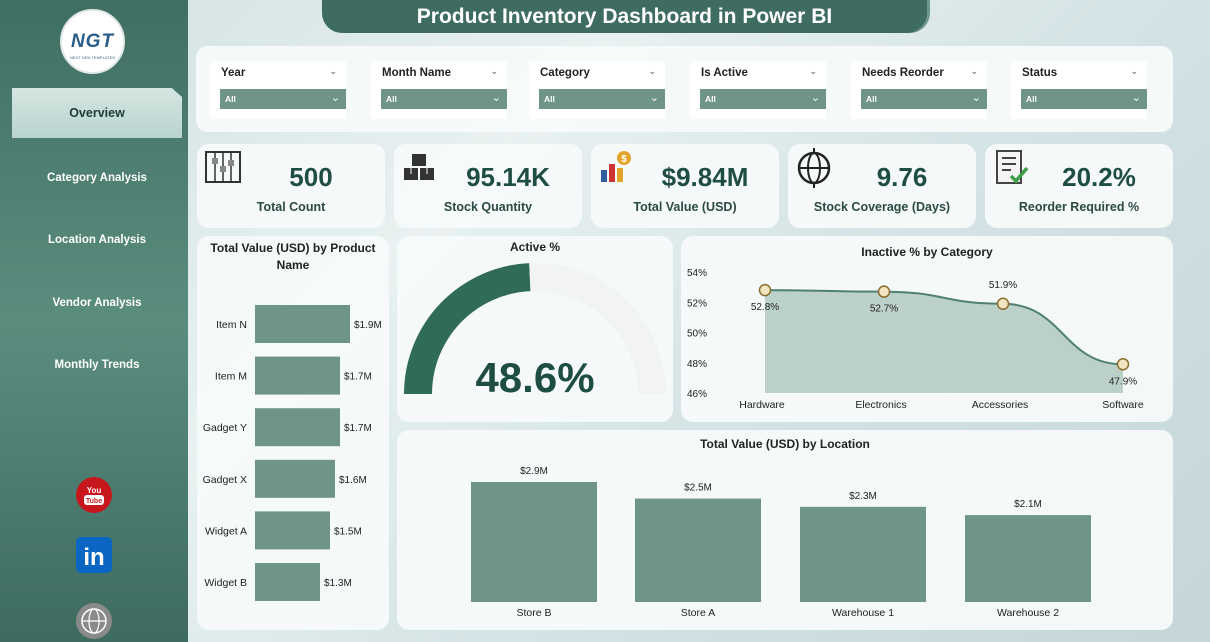  What do you see at coordinates (814, 168) in the screenshot?
I see `globe-target-icon` at bounding box center [814, 168].